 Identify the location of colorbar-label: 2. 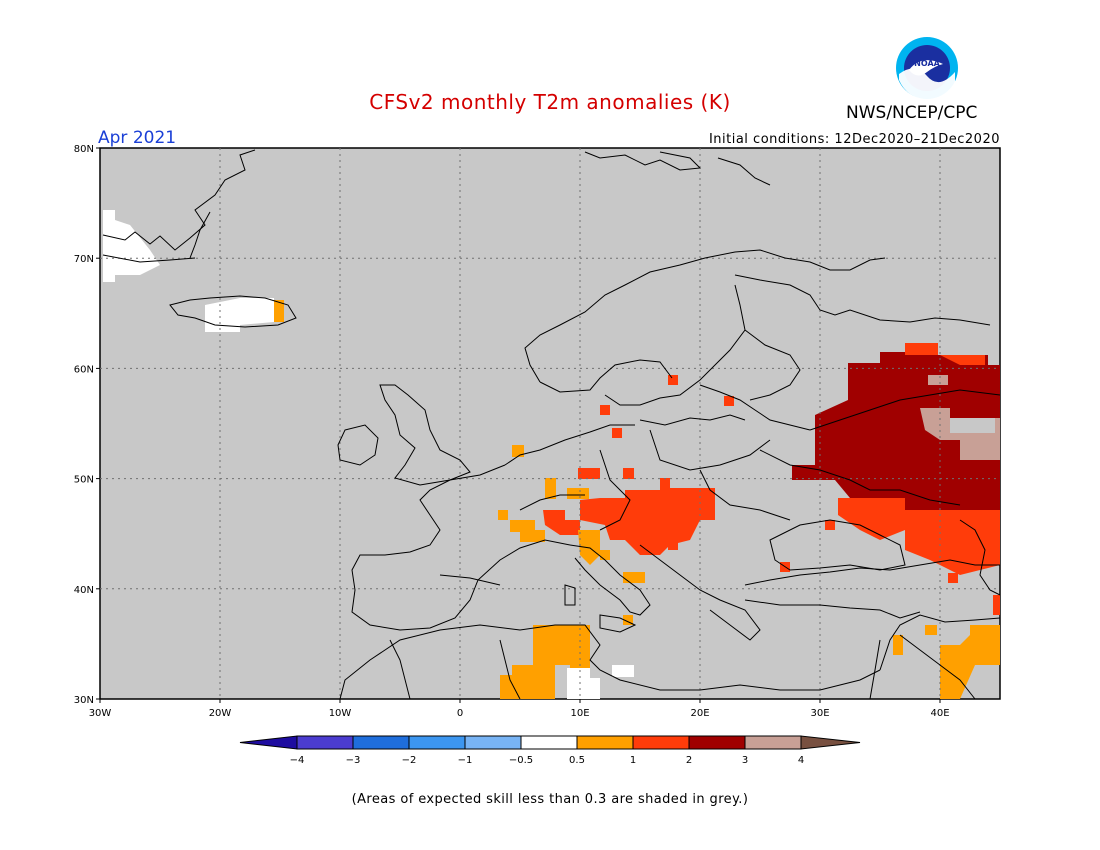
(689, 760).